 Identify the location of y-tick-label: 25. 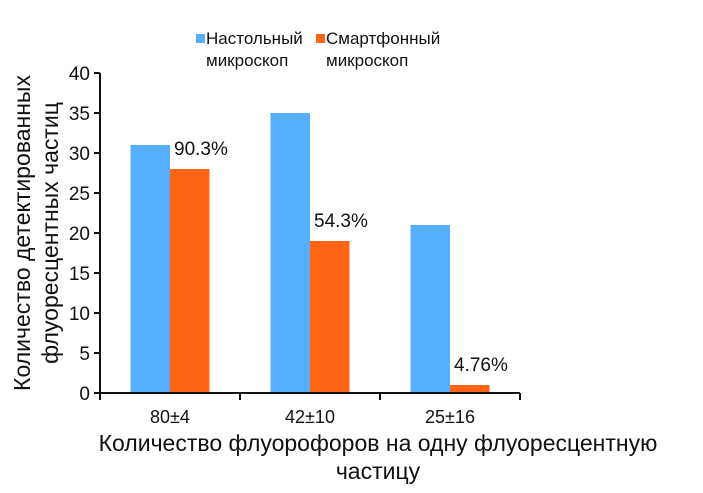
(79, 194).